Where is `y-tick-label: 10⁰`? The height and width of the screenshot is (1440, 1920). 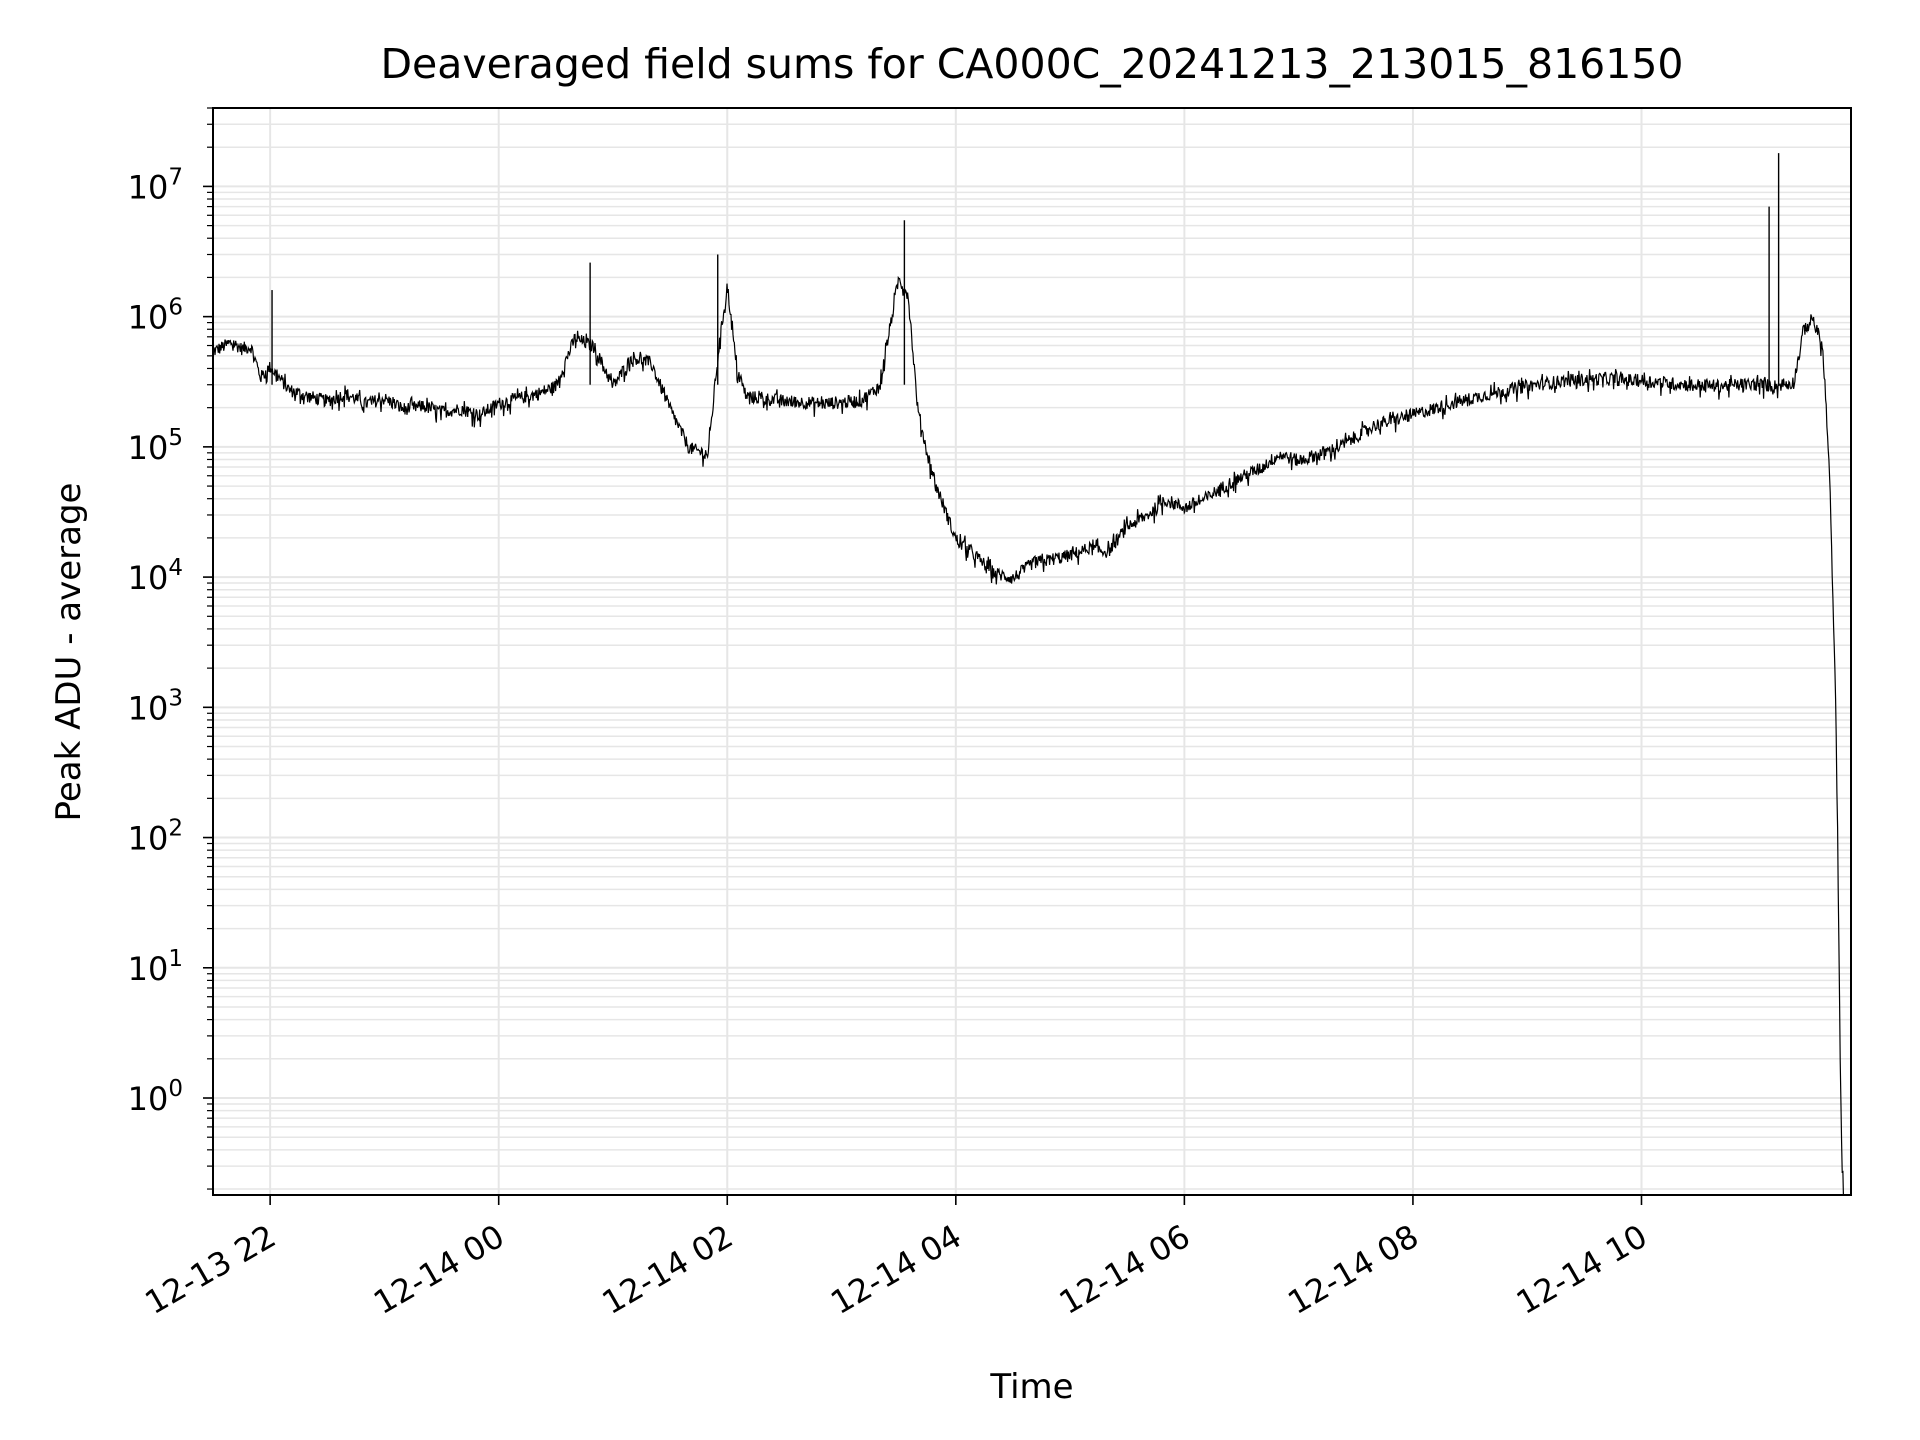 y-tick-label: 10⁰ is located at coordinates (155, 1097).